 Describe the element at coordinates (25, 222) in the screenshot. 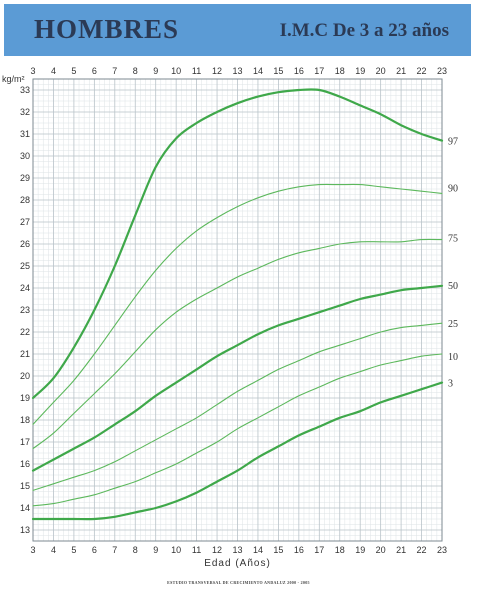

I see `y-tick-label: 27` at that location.